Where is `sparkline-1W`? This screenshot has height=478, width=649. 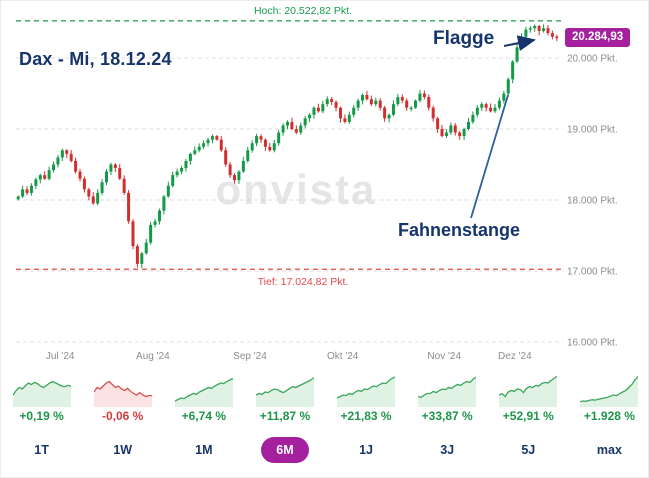
sparkline-1W is located at coordinates (122, 393).